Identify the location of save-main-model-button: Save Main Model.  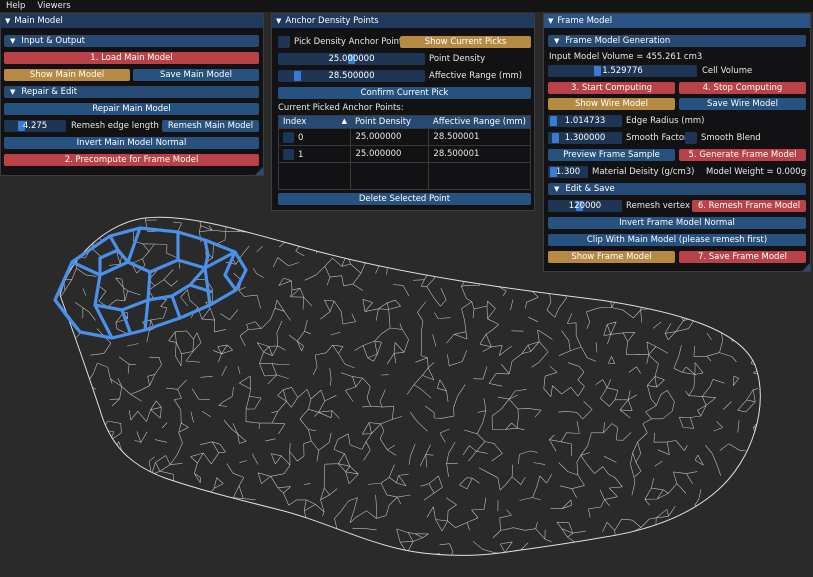
(196, 75).